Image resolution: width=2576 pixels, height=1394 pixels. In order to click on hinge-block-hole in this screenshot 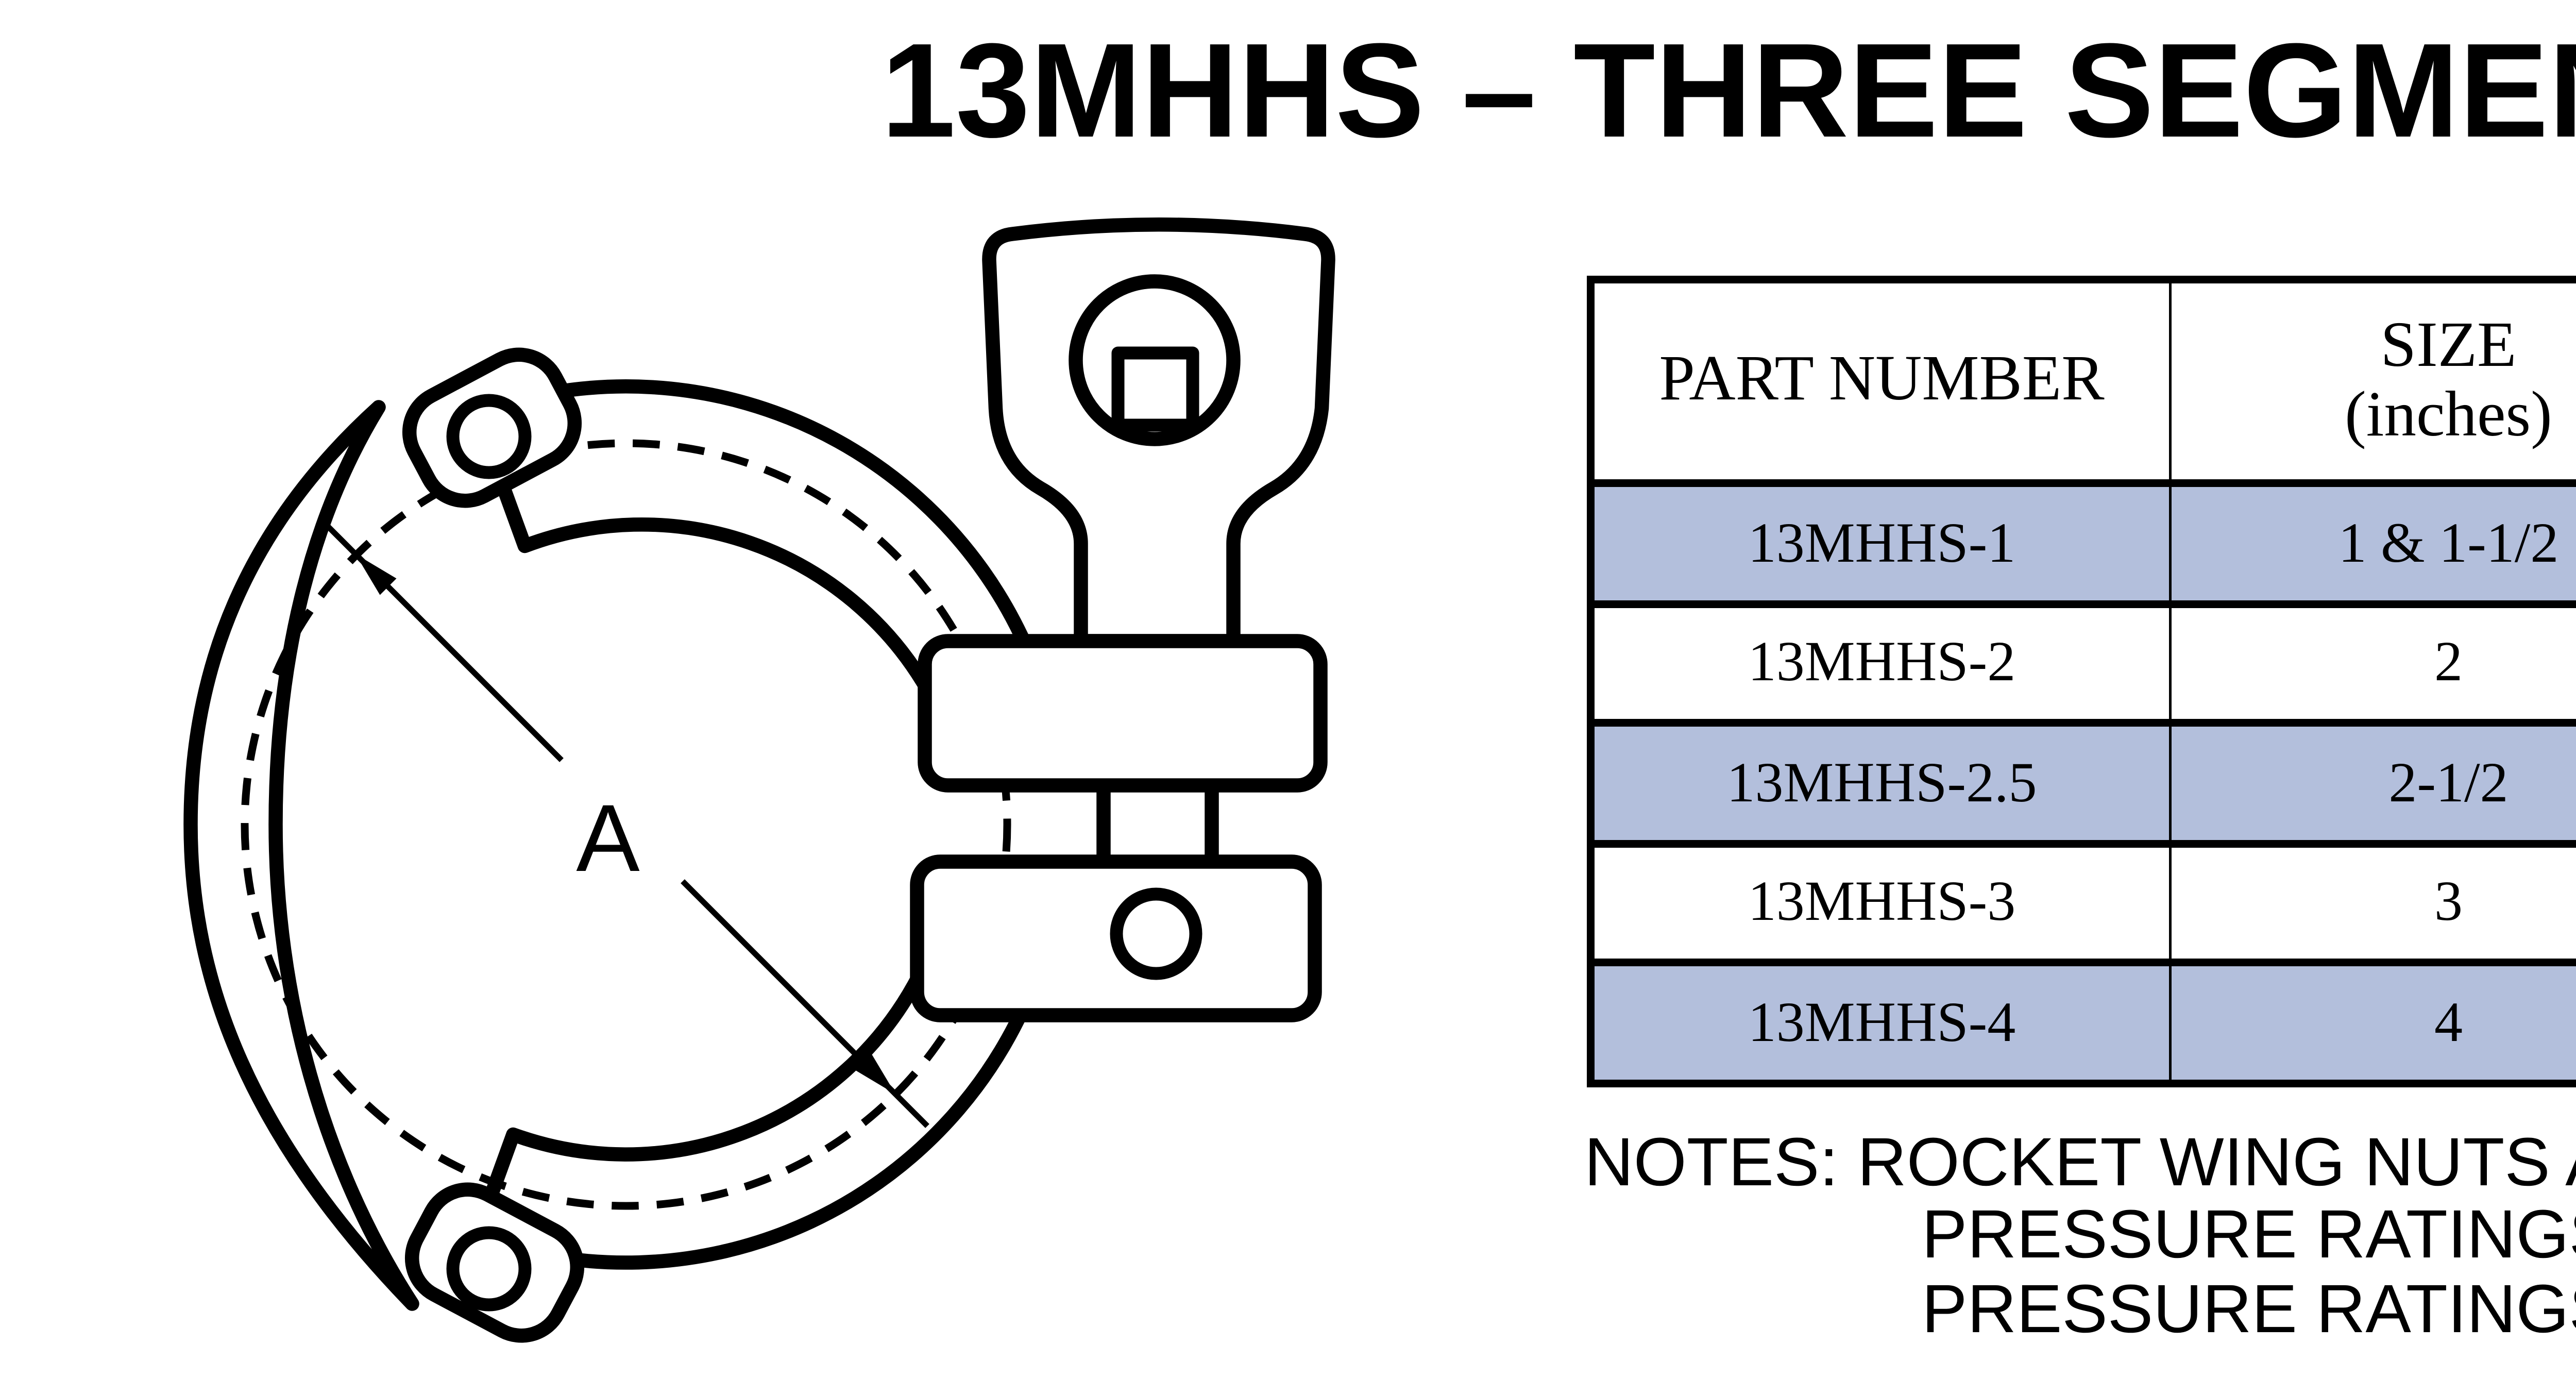, I will do `click(1156, 933)`.